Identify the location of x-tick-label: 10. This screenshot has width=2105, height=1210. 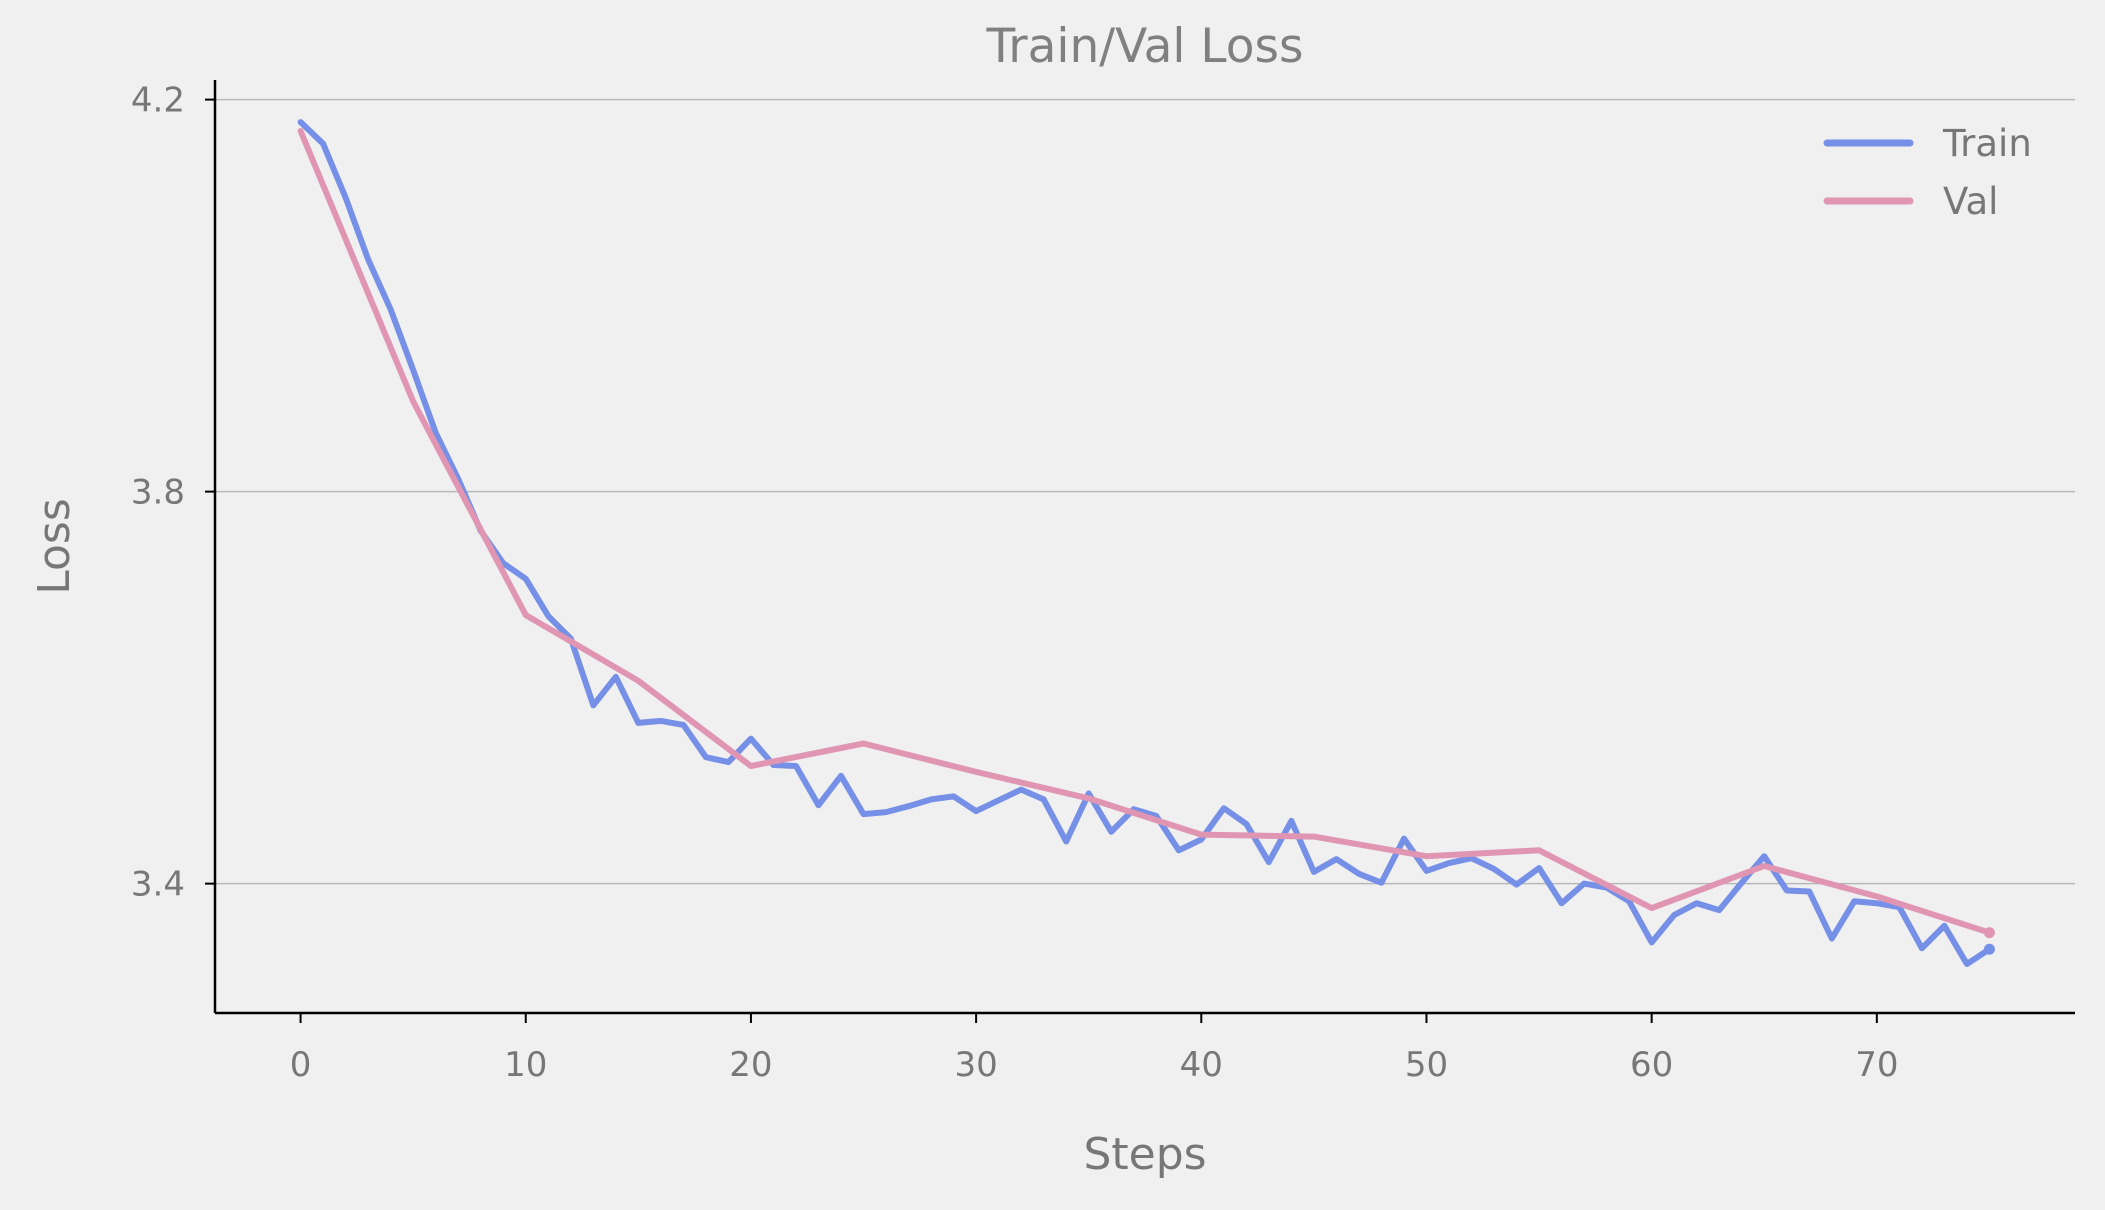
(525, 1065).